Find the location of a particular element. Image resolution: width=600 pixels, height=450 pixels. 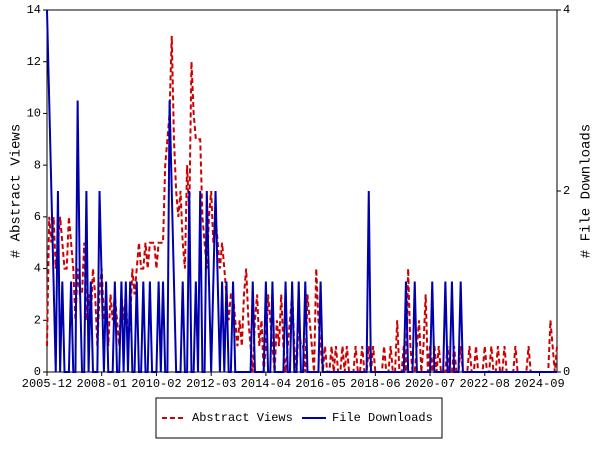

y-tick-label: 4 is located at coordinates (37, 269).